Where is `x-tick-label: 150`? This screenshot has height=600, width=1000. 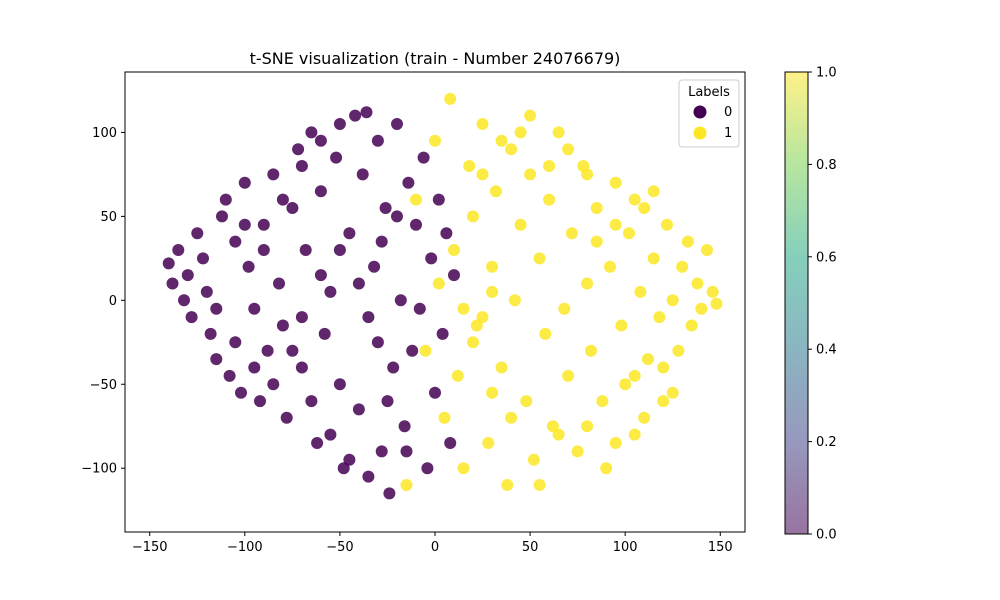
x-tick-label: 150 is located at coordinates (720, 547).